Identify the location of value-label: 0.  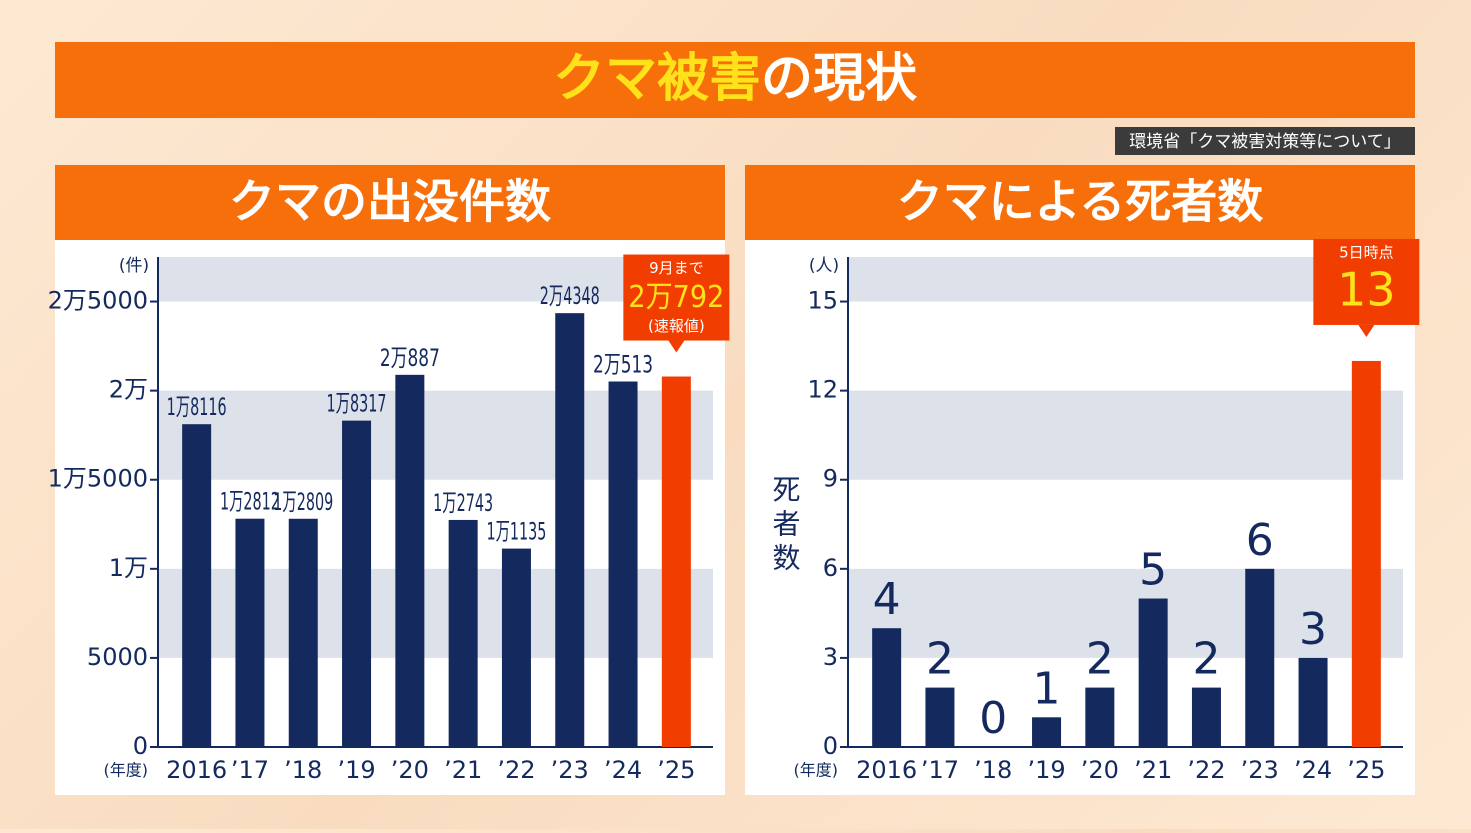
(993, 718).